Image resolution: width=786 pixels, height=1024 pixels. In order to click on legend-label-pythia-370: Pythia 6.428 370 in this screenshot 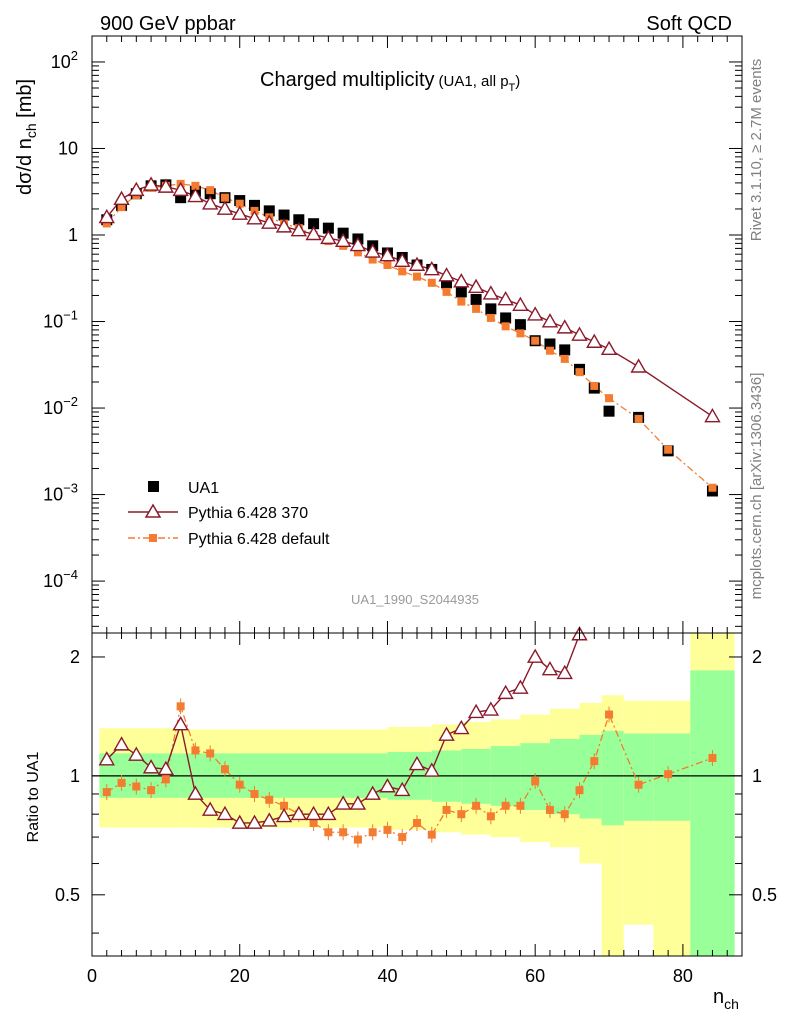, I will do `click(248, 513)`.